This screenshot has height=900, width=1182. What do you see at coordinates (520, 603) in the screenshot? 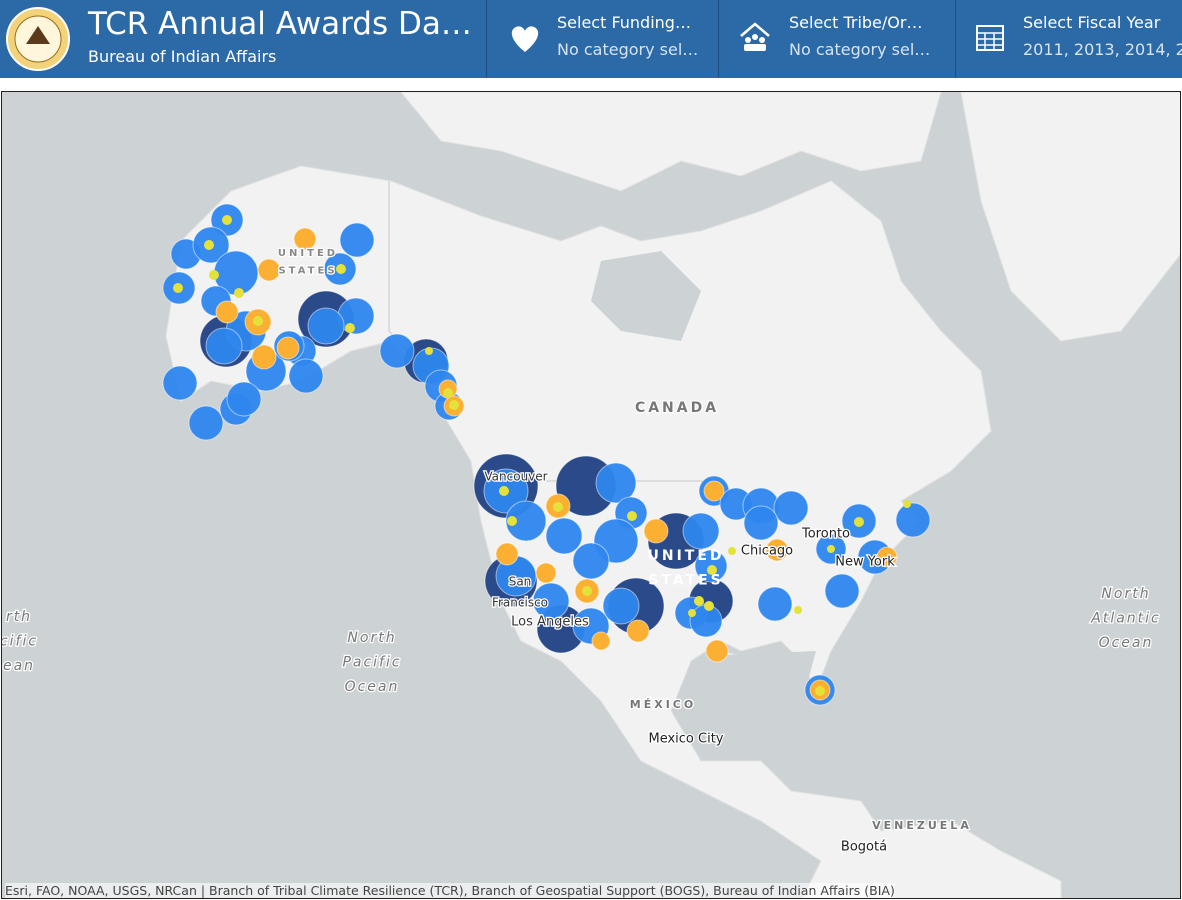
I see `map-label: Francisco` at bounding box center [520, 603].